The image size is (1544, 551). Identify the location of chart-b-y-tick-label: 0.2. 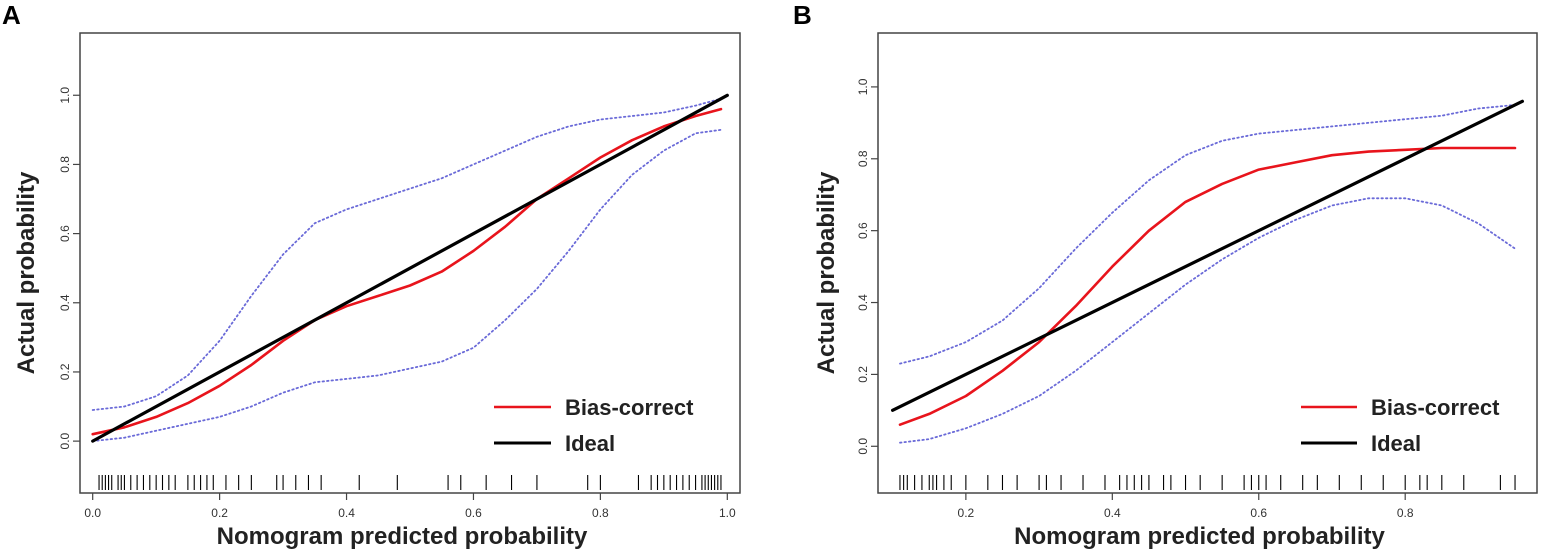
(863, 374).